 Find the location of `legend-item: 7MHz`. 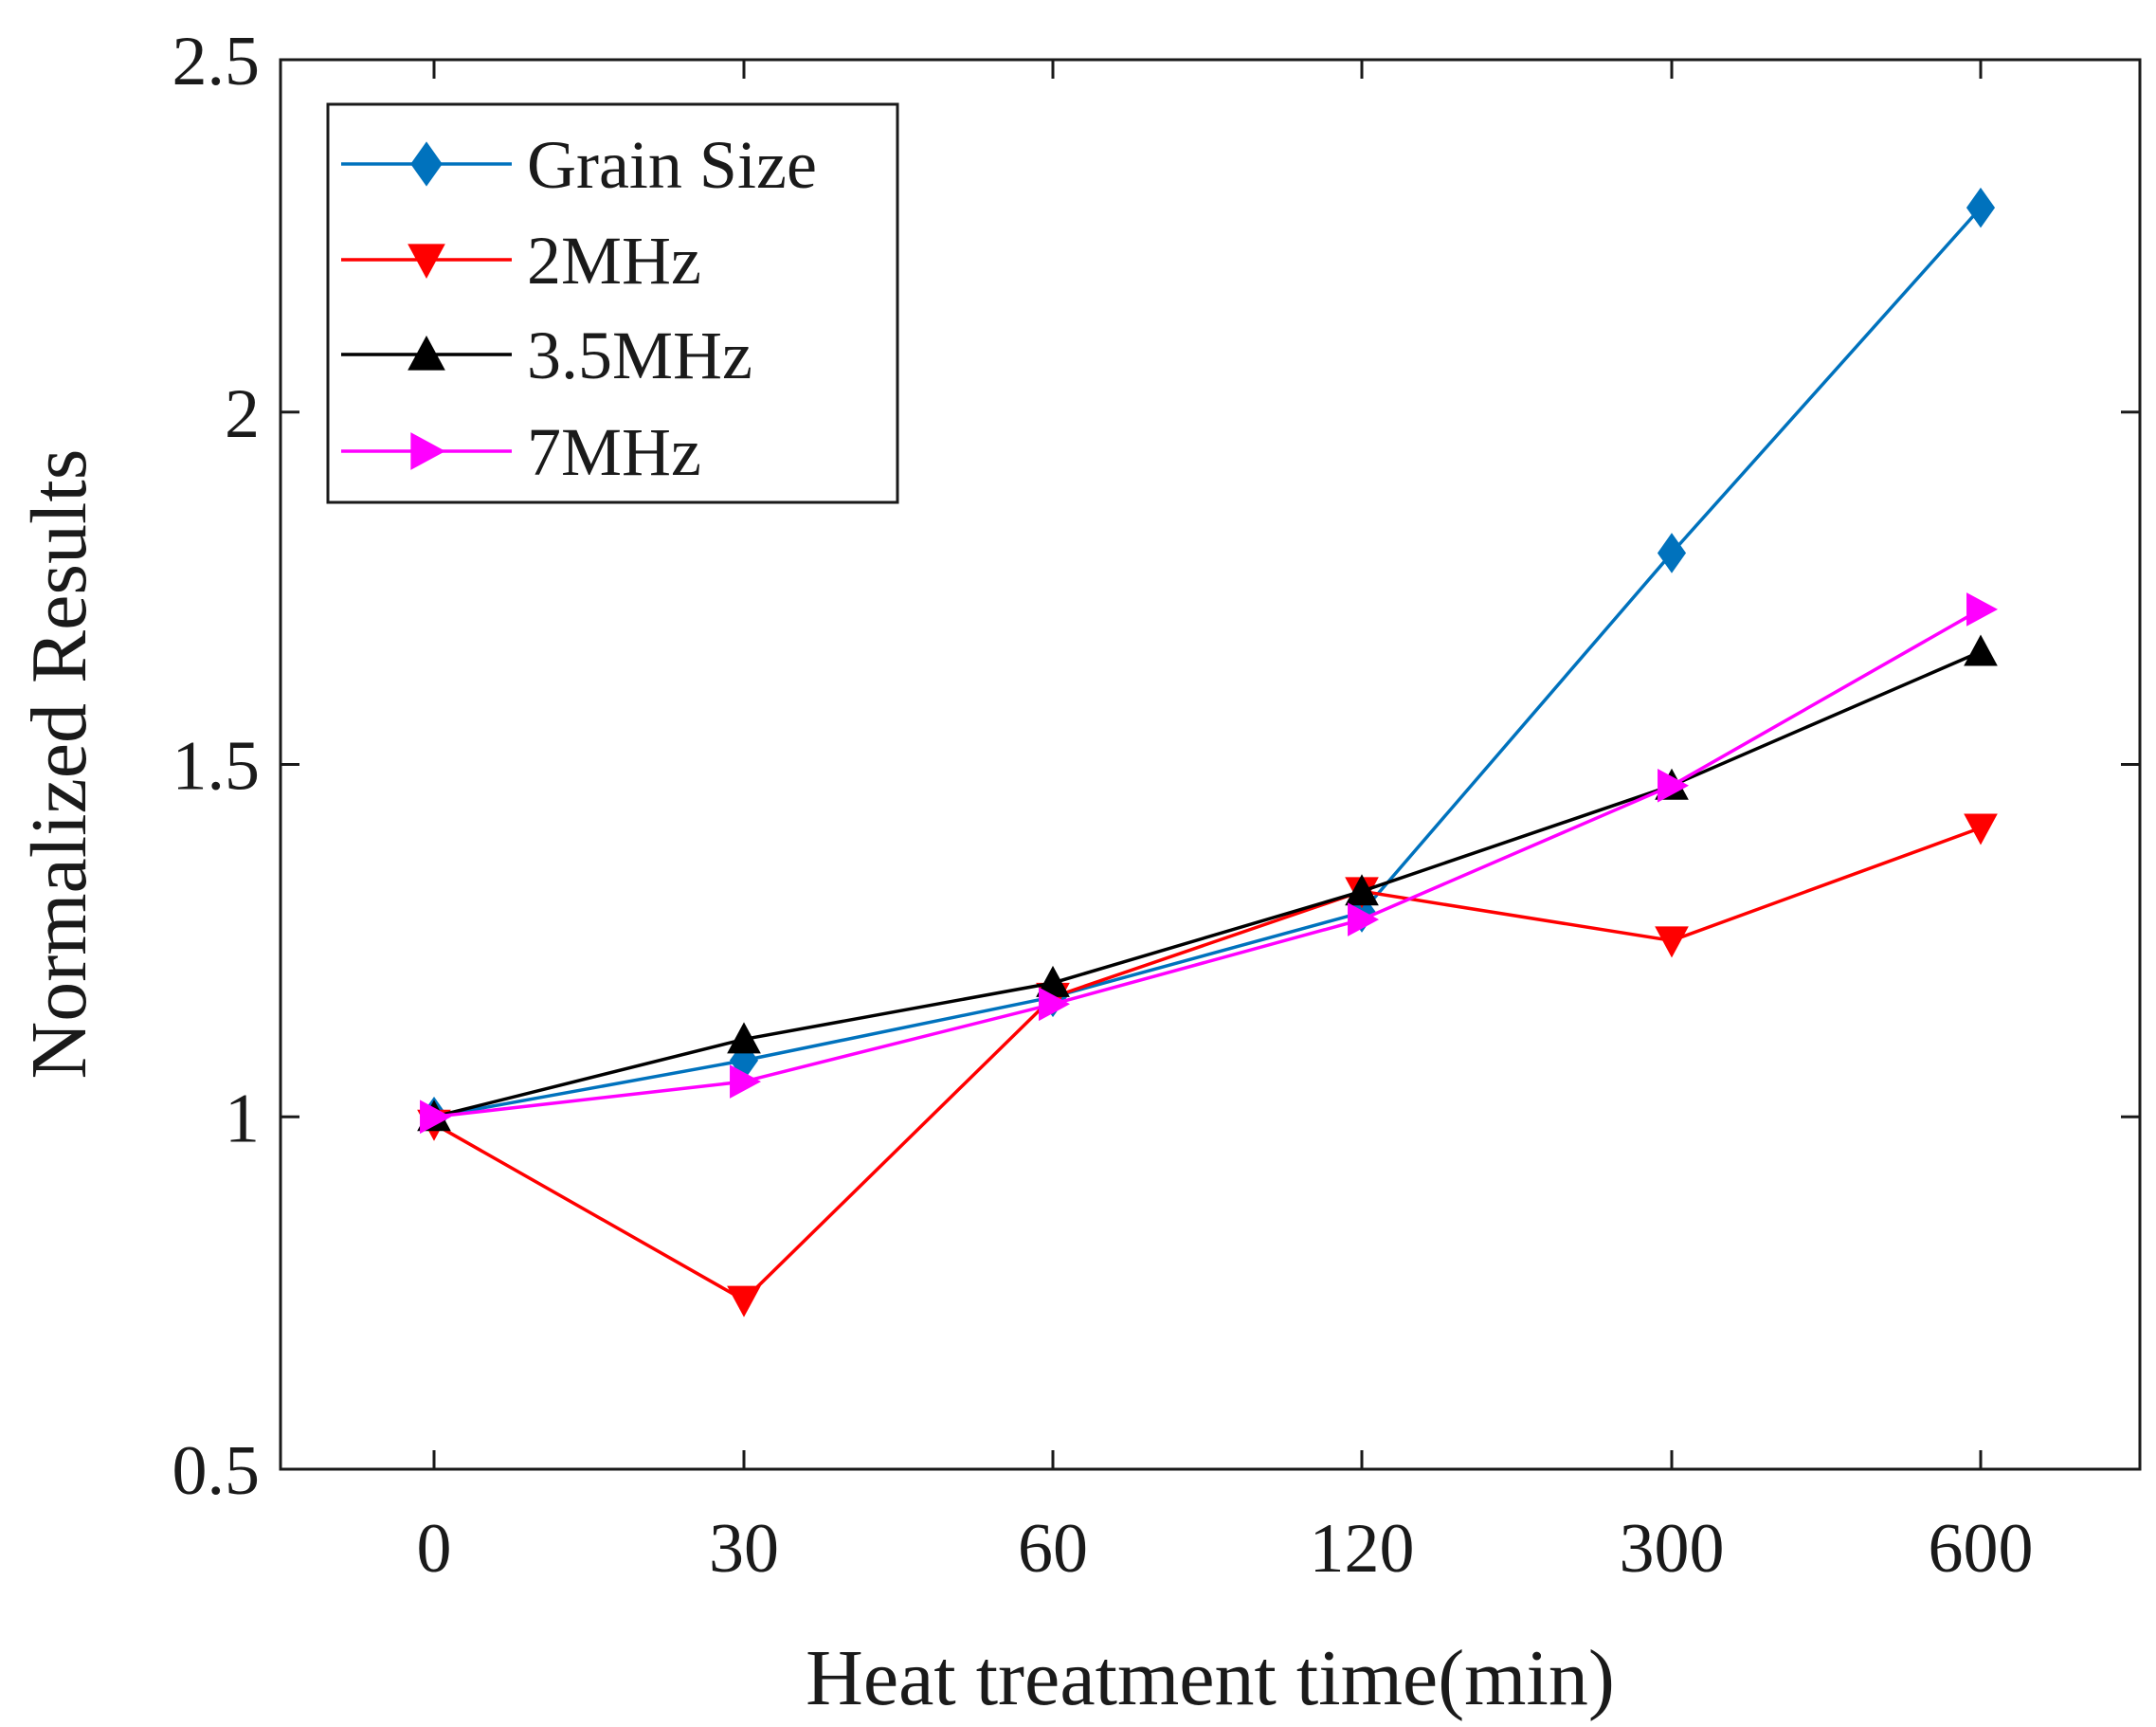

legend-item: 7MHz is located at coordinates (521, 452).